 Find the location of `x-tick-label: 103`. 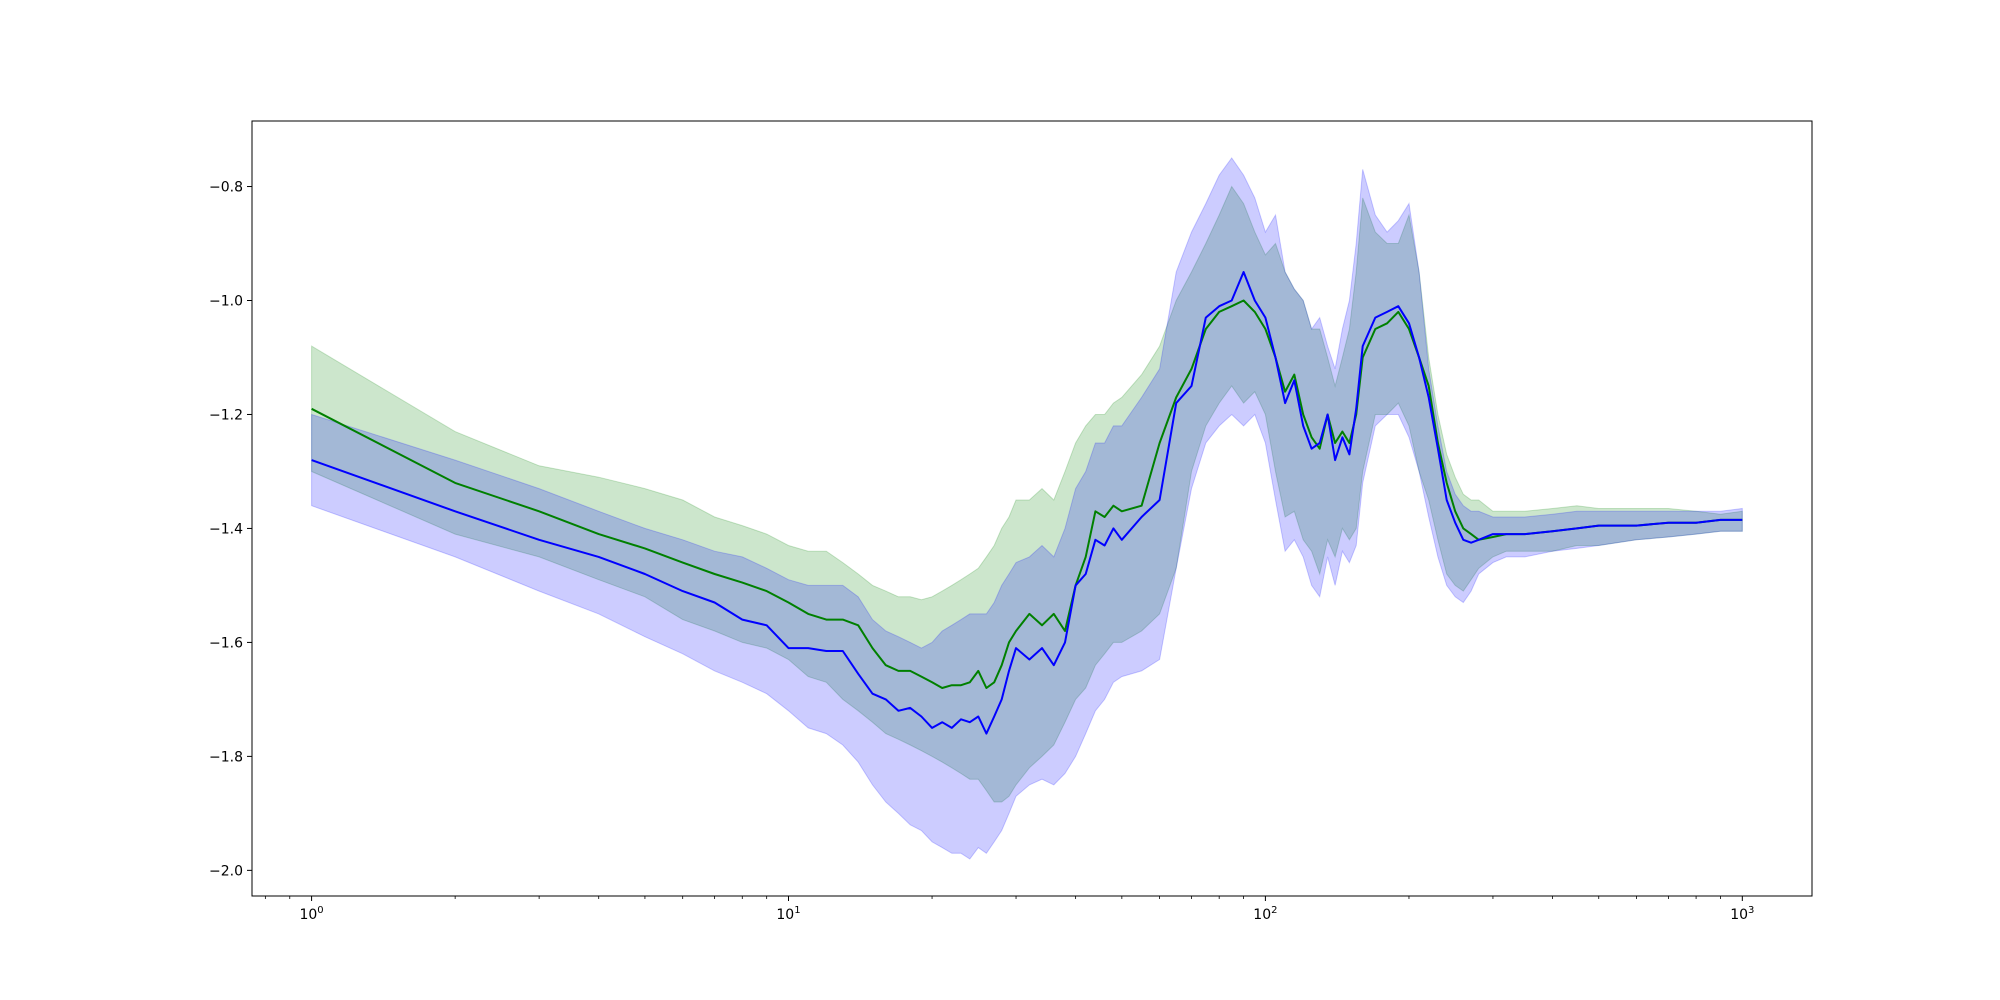

x-tick-label: 103 is located at coordinates (1742, 914).